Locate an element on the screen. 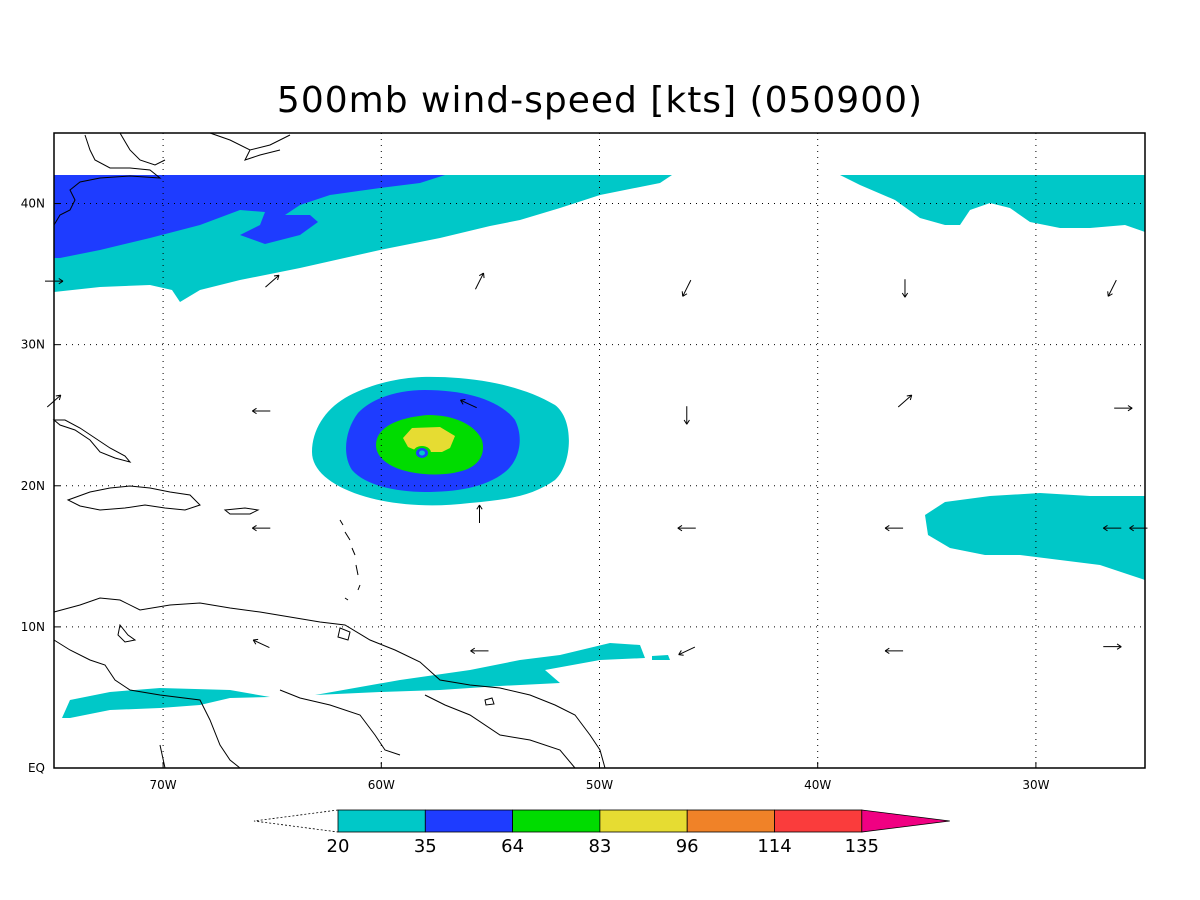  map-title: 500mb wind-speed [kts] (050900) is located at coordinates (600, 100).